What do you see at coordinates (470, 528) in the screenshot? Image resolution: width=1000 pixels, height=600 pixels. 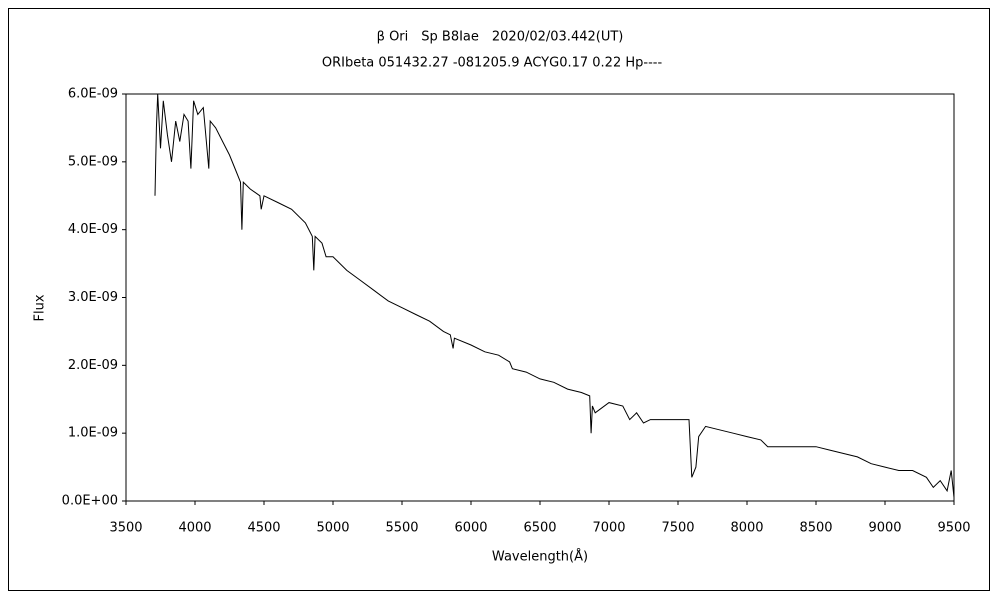 I see `x-tick-label: 6000` at bounding box center [470, 528].